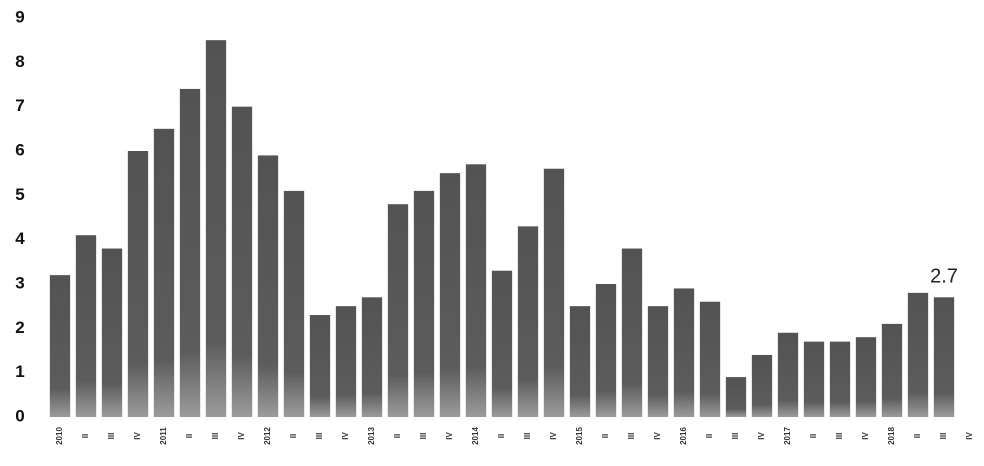  Describe the element at coordinates (163, 436) in the screenshot. I see `x-tick-label: 2011` at that location.